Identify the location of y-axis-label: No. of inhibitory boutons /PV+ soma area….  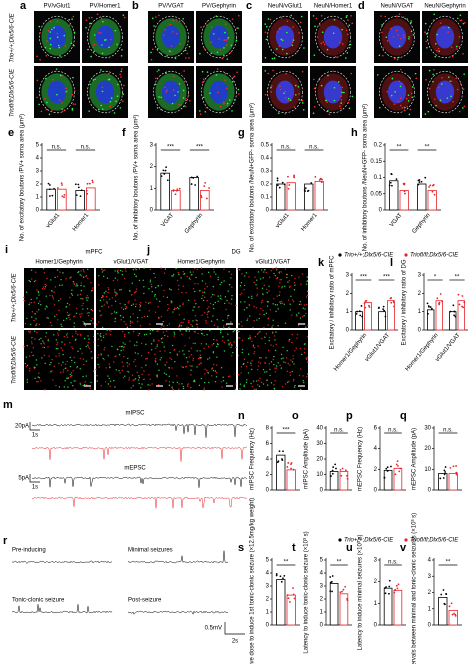
(137, 178).